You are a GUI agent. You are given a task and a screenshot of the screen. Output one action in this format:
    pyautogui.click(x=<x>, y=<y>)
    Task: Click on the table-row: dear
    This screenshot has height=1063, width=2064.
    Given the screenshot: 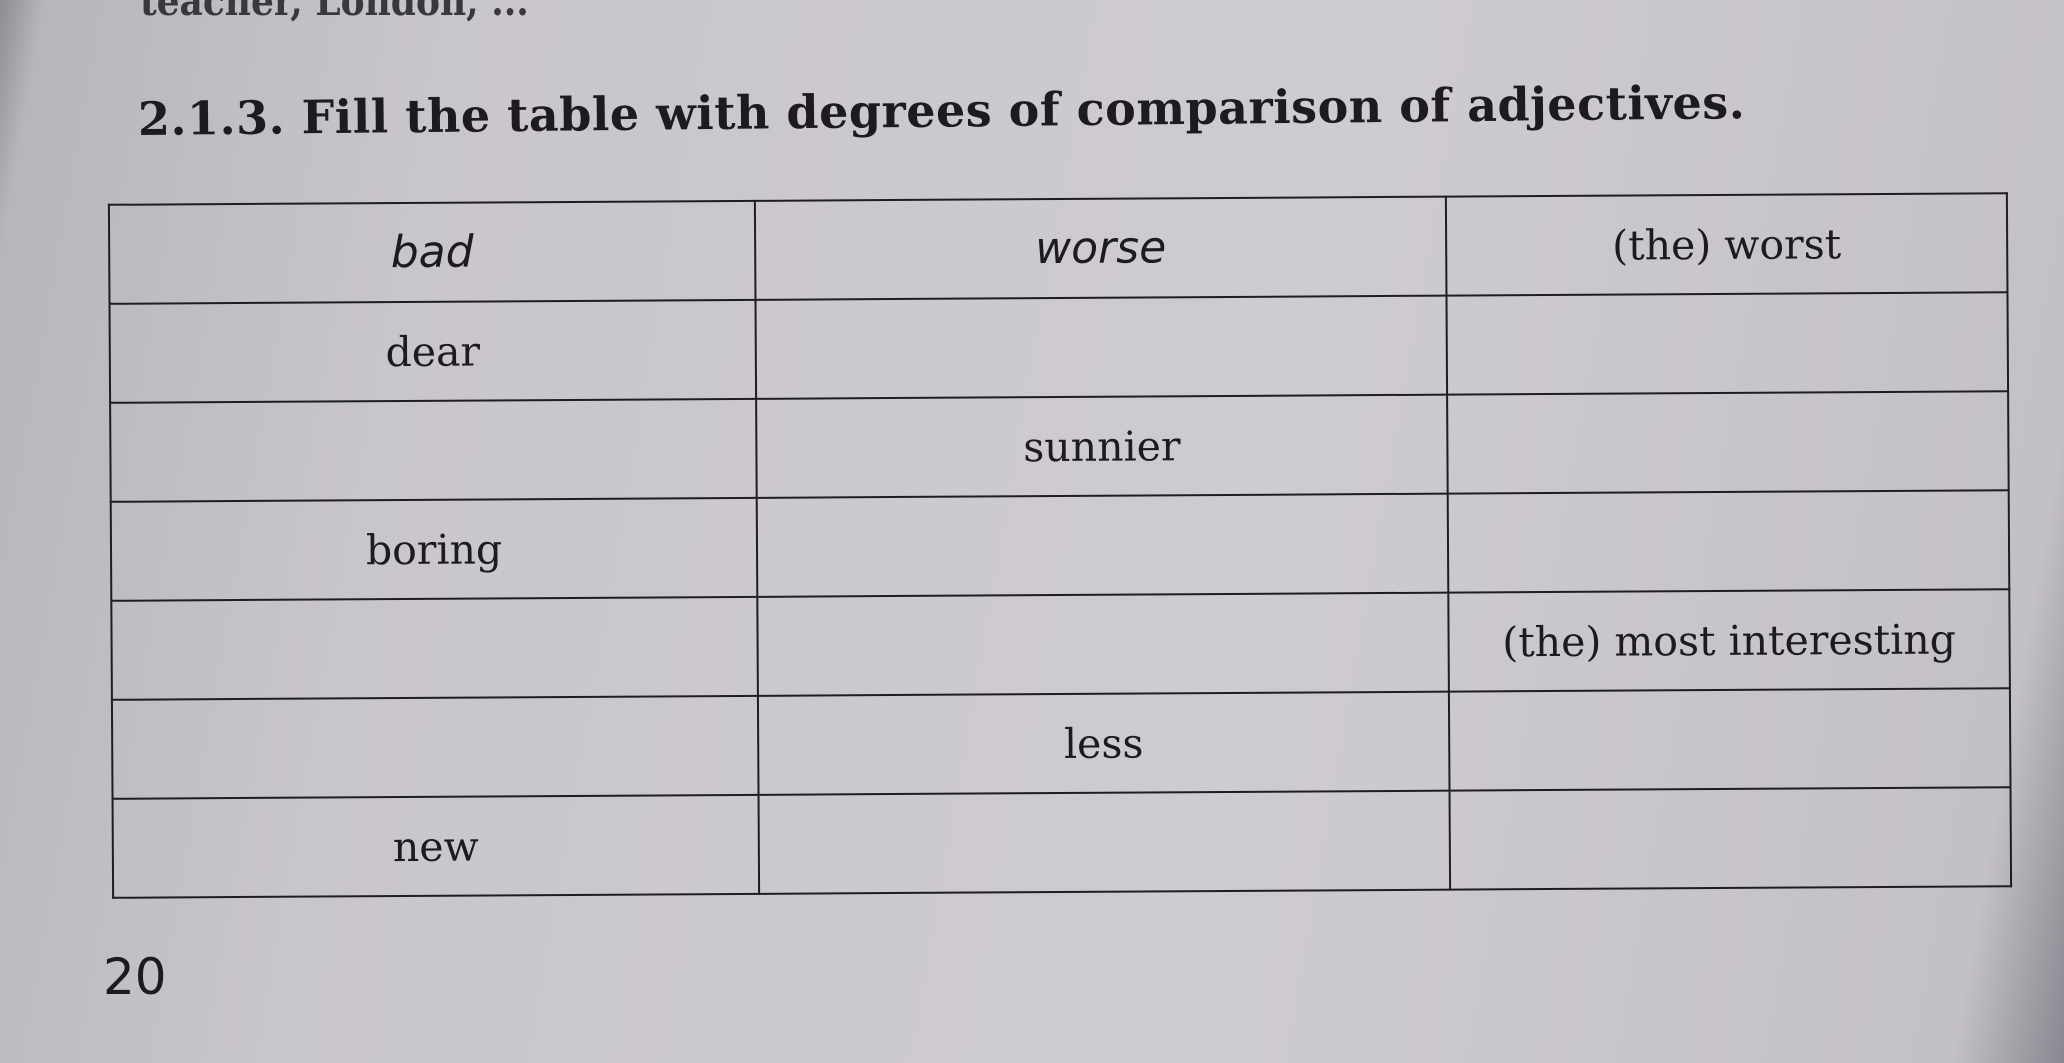 What is the action you would take?
    pyautogui.click(x=1059, y=347)
    